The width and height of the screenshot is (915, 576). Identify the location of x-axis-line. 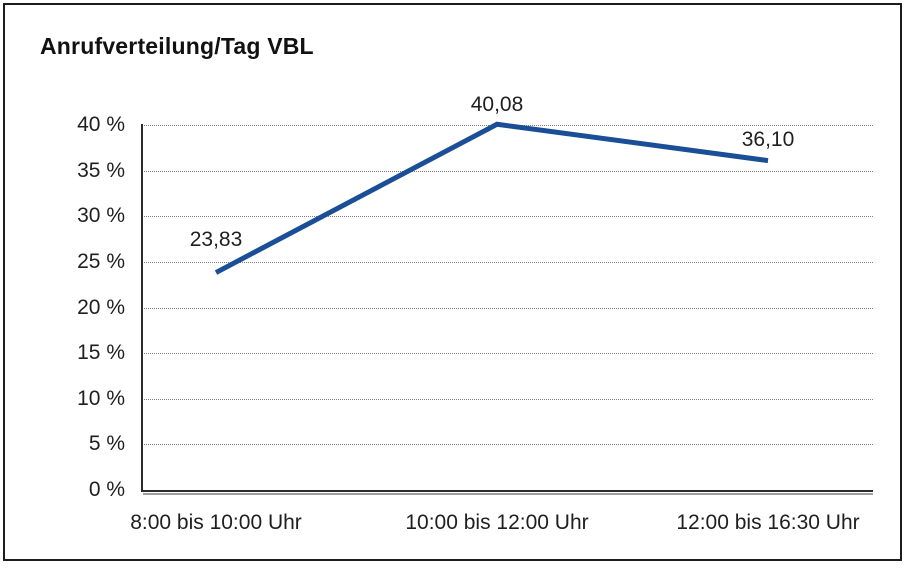
(507, 491).